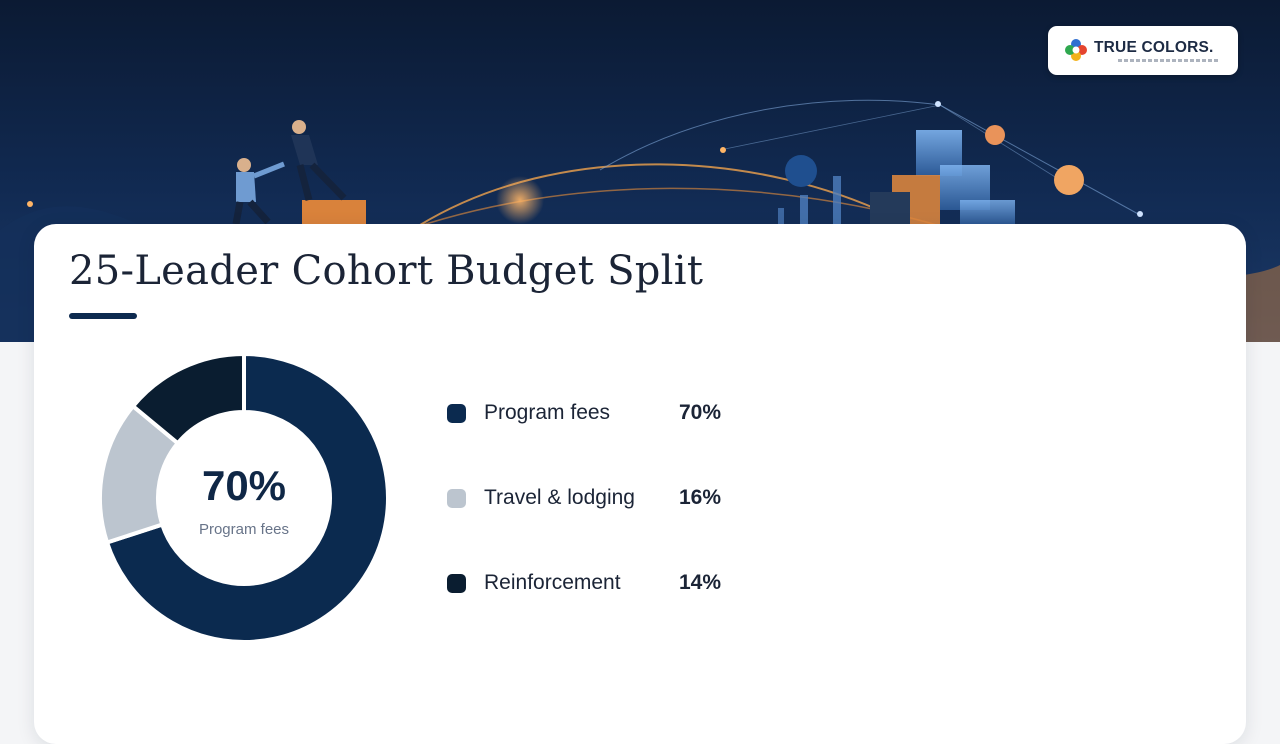  What do you see at coordinates (1154, 47) in the screenshot?
I see `brand-name: TRUE COLORS.` at bounding box center [1154, 47].